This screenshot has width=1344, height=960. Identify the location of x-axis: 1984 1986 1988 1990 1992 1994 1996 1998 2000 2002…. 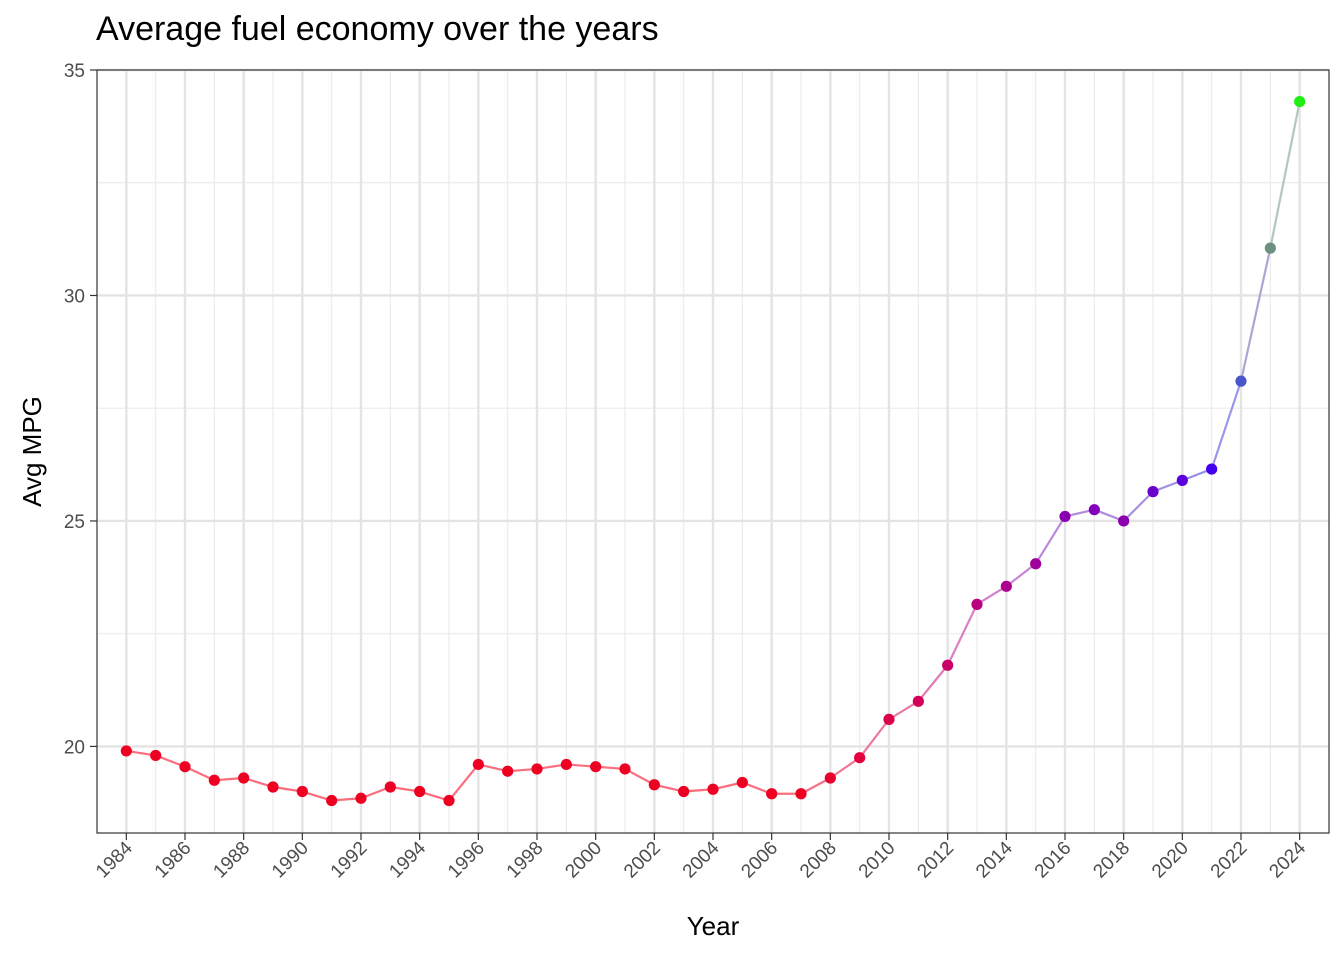
(701, 857).